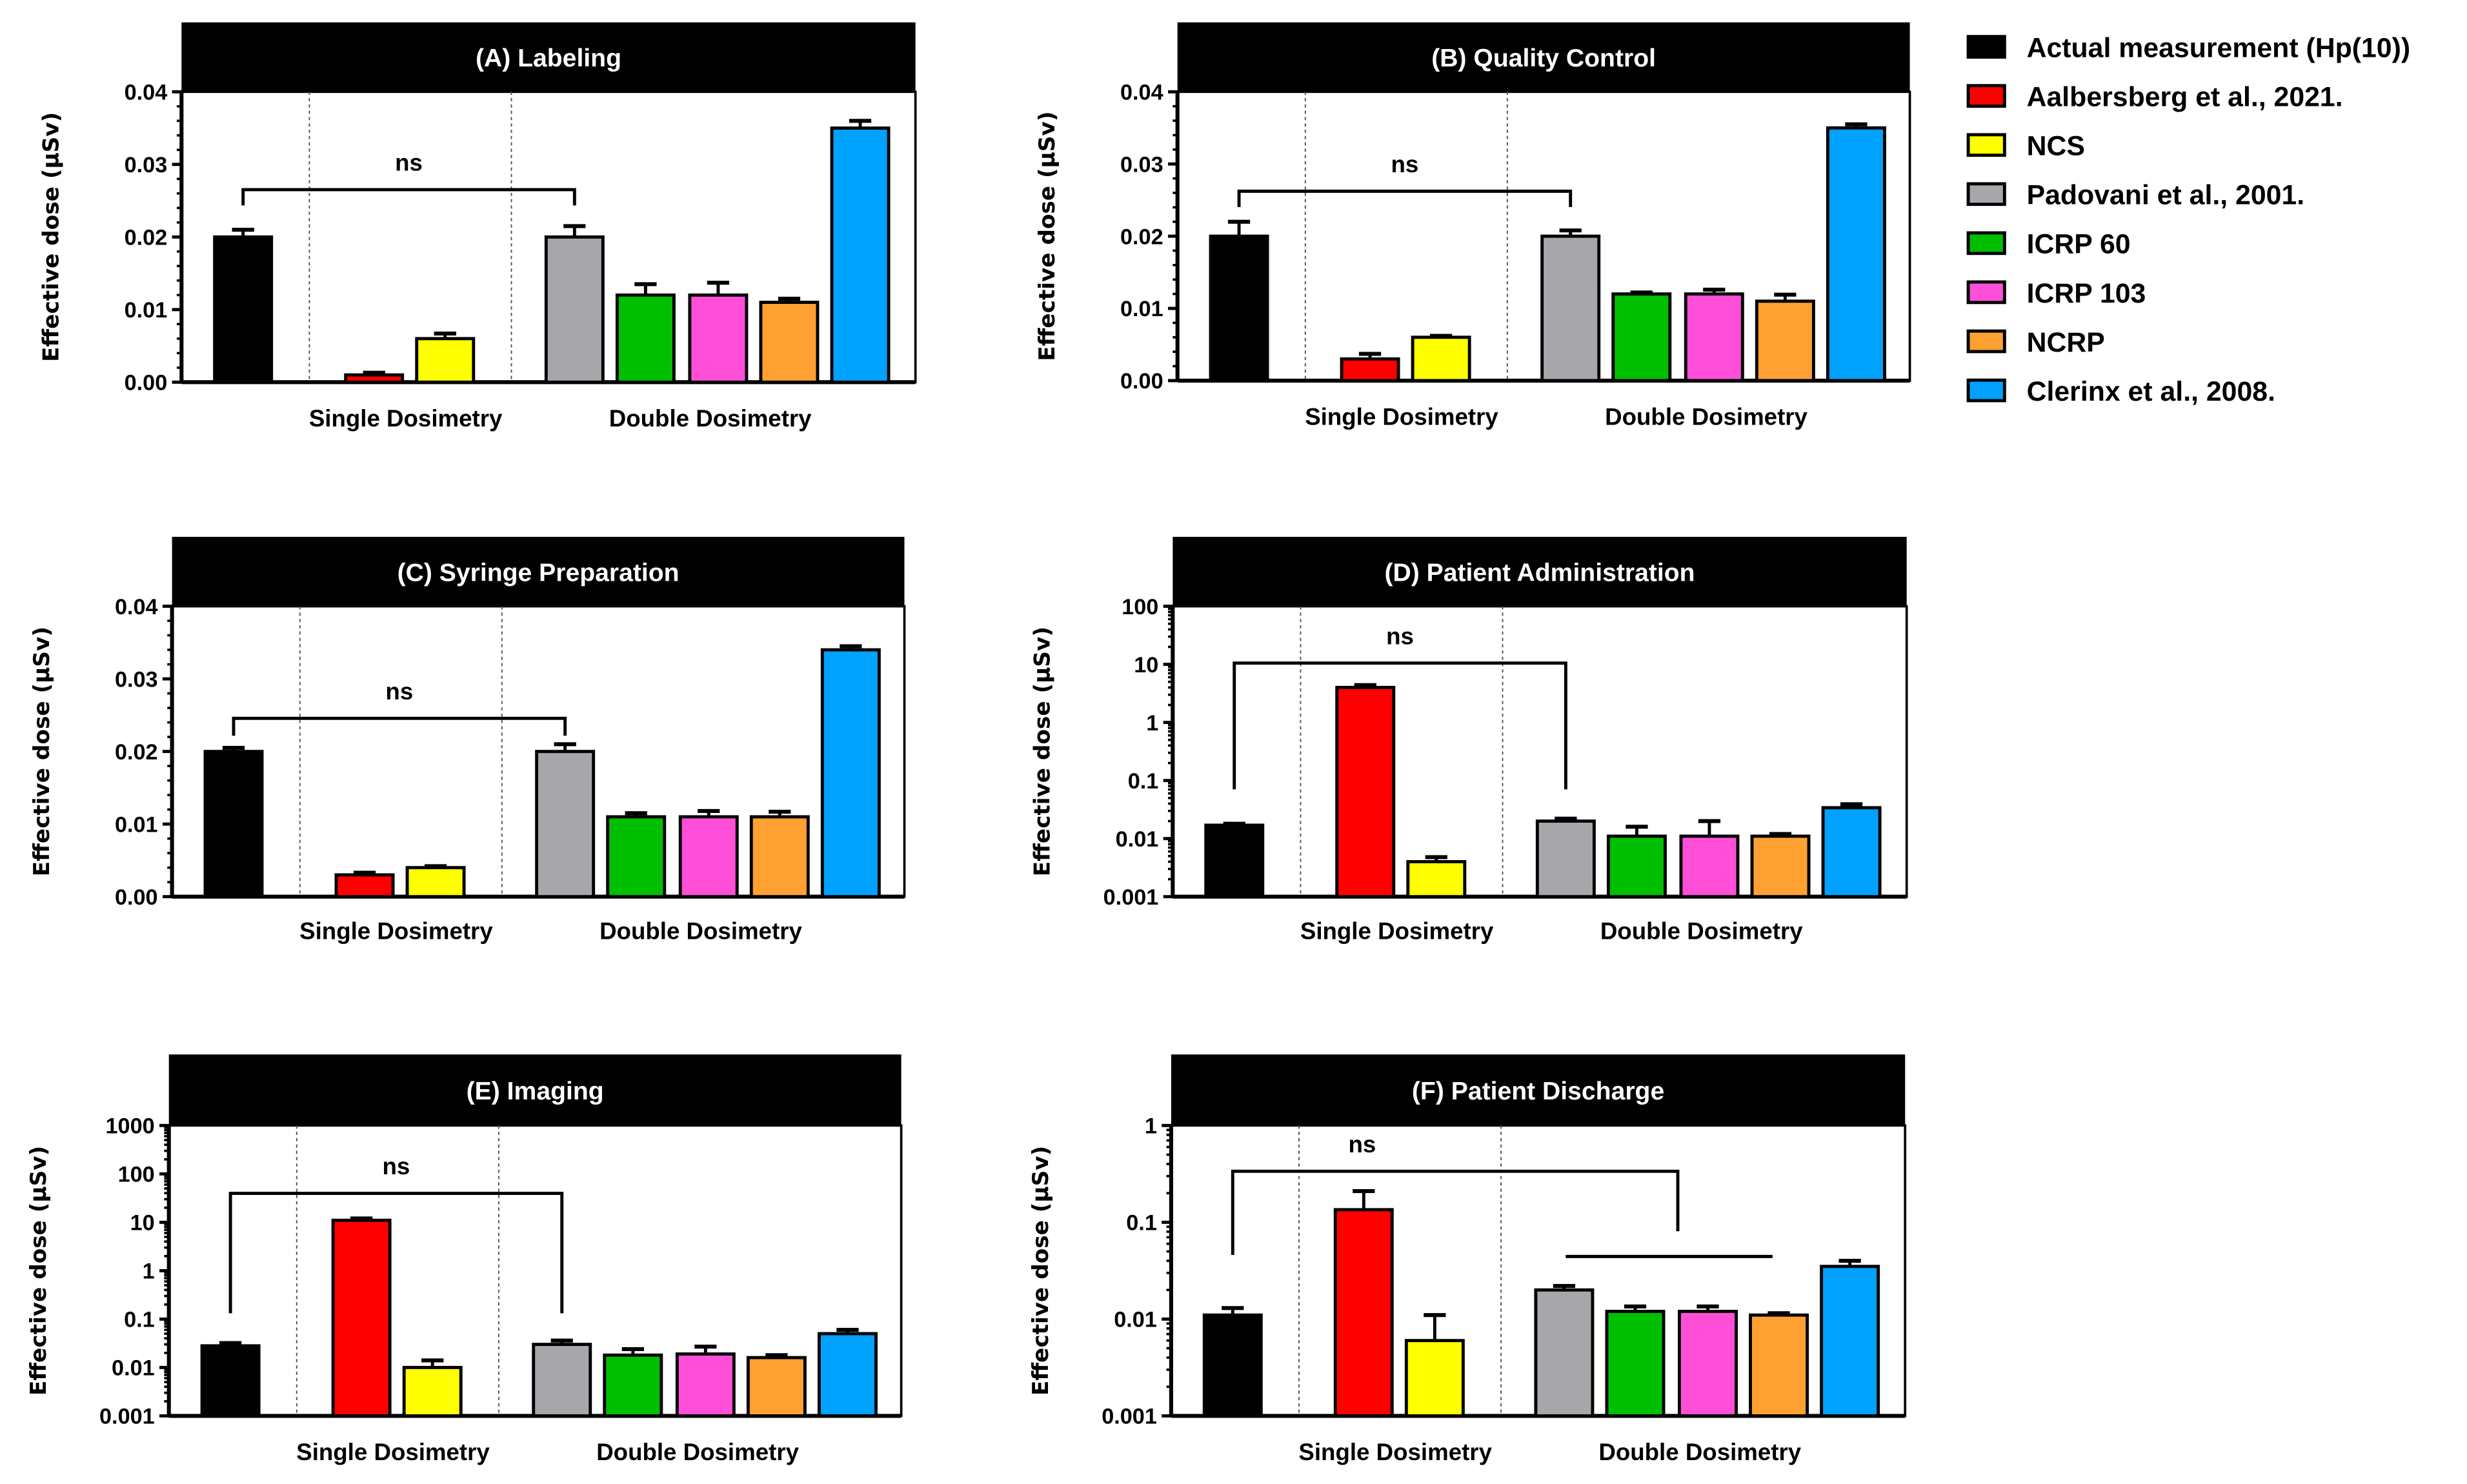 This screenshot has height=1484, width=2467. What do you see at coordinates (2066, 342) in the screenshot?
I see `legend-label: NCRP` at bounding box center [2066, 342].